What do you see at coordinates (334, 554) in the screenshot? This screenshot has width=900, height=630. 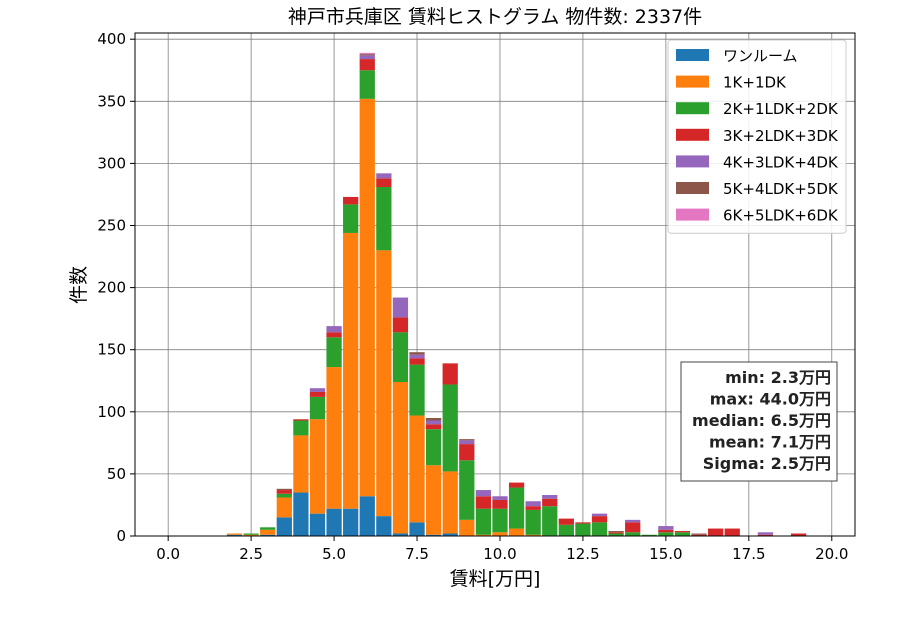 I see `x-tick-label-2: 5.0` at bounding box center [334, 554].